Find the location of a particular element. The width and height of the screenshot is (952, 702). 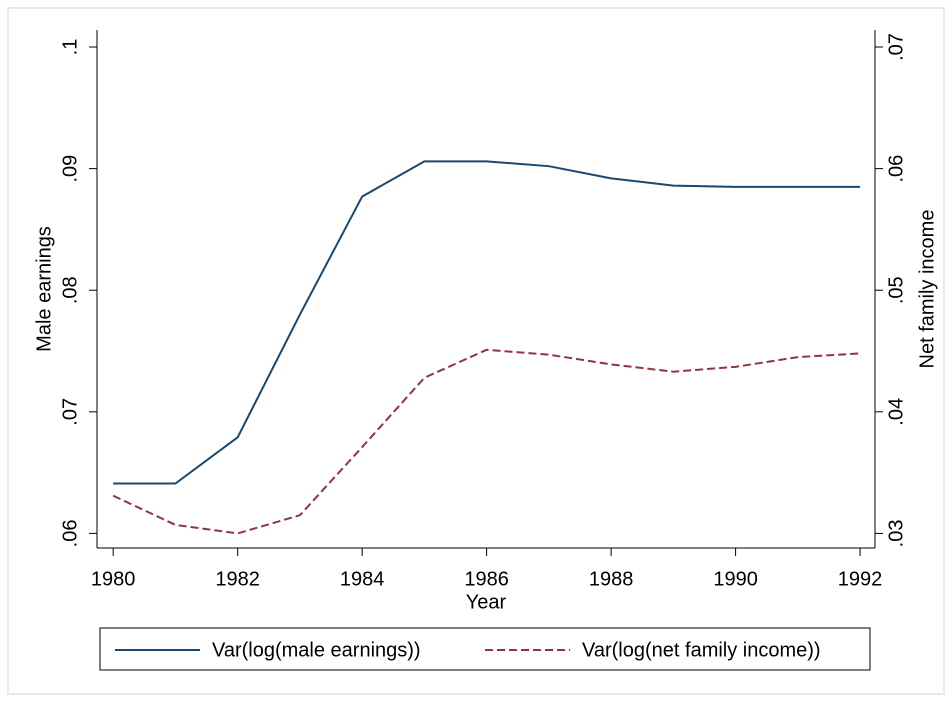

x-tick-label: 1982 is located at coordinates (237, 579).